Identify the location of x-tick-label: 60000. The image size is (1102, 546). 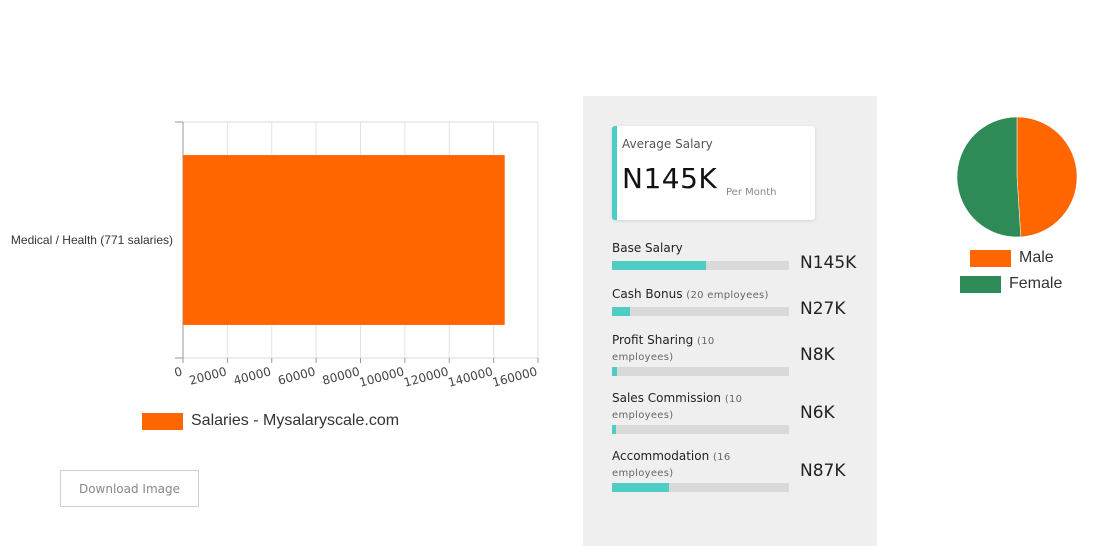
(296, 375).